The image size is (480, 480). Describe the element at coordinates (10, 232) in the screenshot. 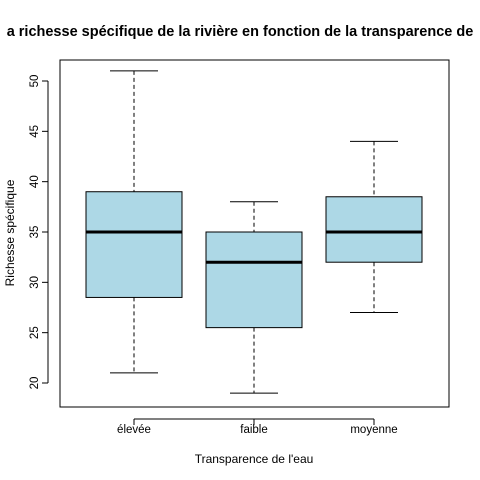

I see `y-axis-label: Richesse spécifique` at that location.